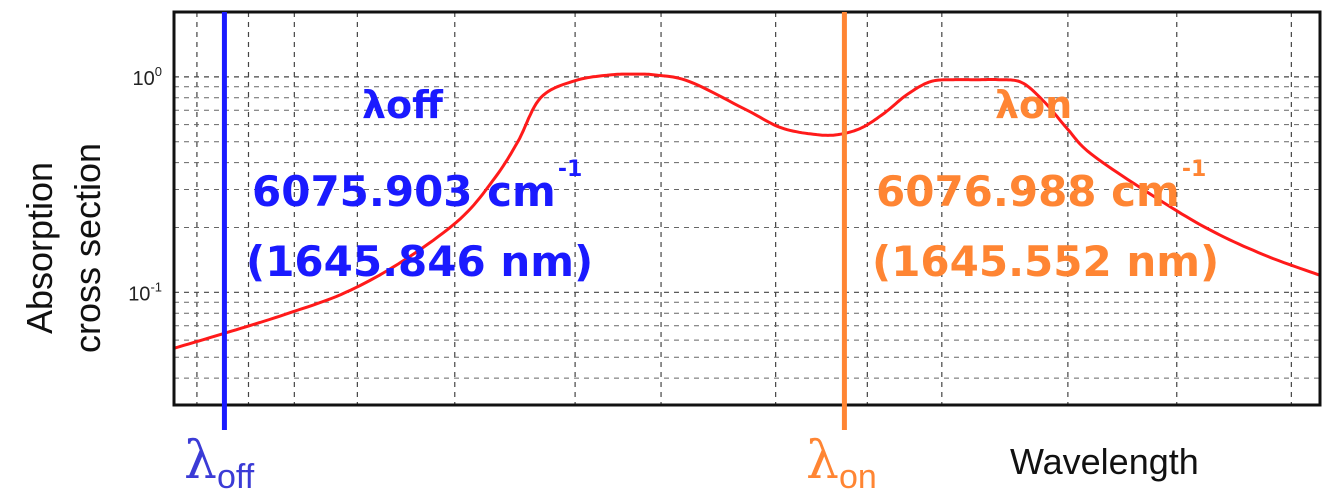 The width and height of the screenshot is (1327, 503). I want to click on lambda-on-axis-label: λon, so click(841, 463).